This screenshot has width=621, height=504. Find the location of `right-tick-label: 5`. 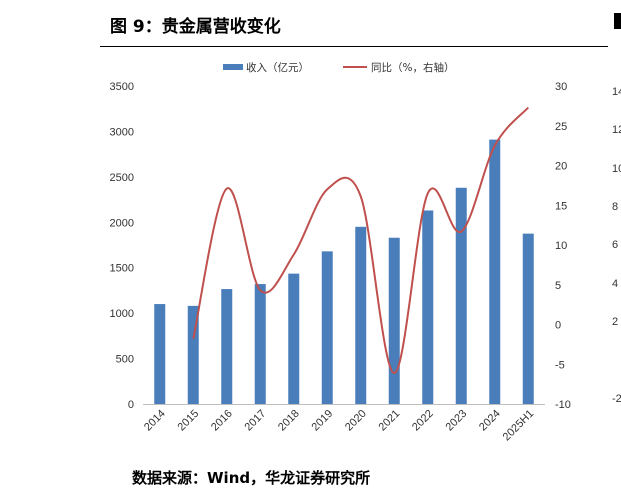

right-tick-label: 5 is located at coordinates (558, 286).